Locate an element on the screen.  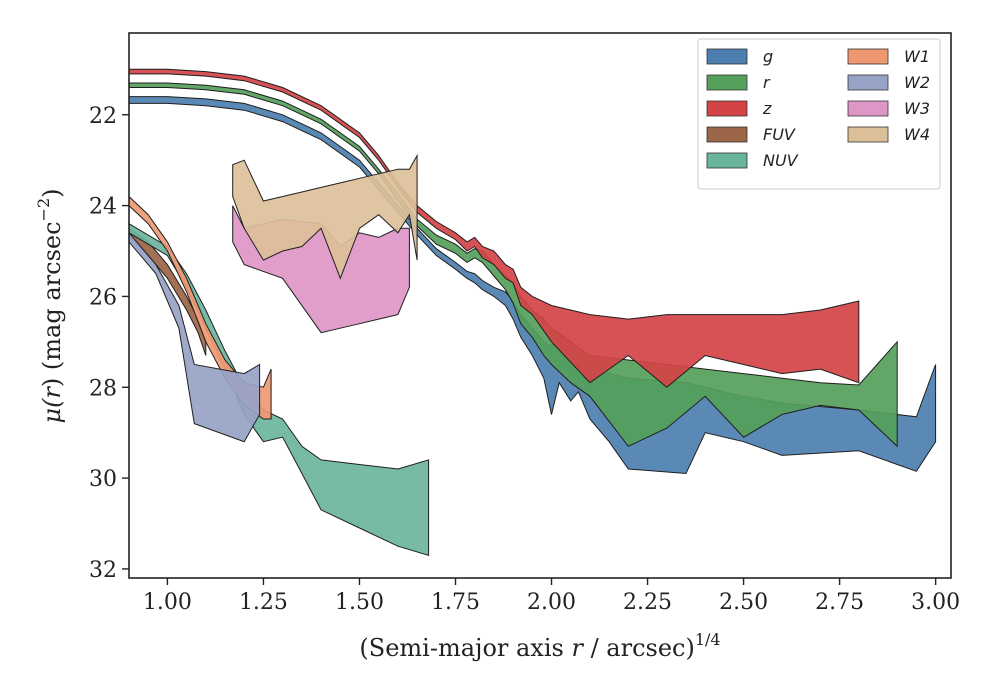
x-tick-label: 2.75 is located at coordinates (839, 602).